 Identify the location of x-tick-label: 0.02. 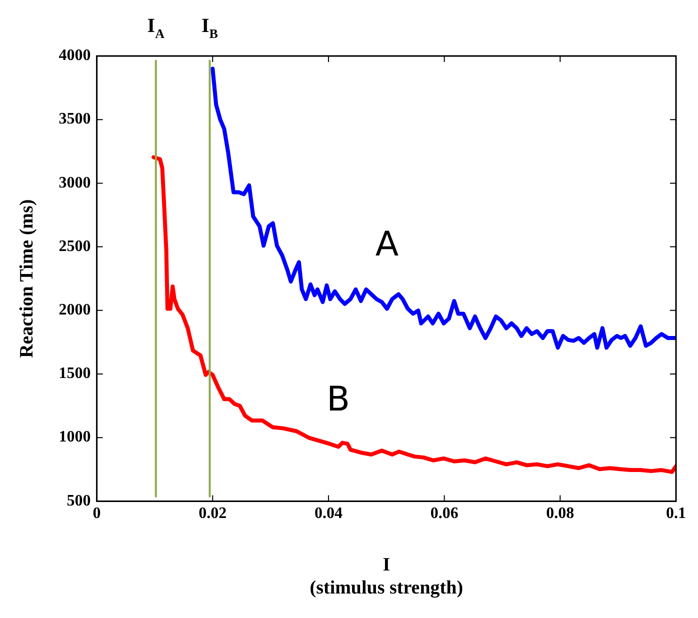
(212, 513).